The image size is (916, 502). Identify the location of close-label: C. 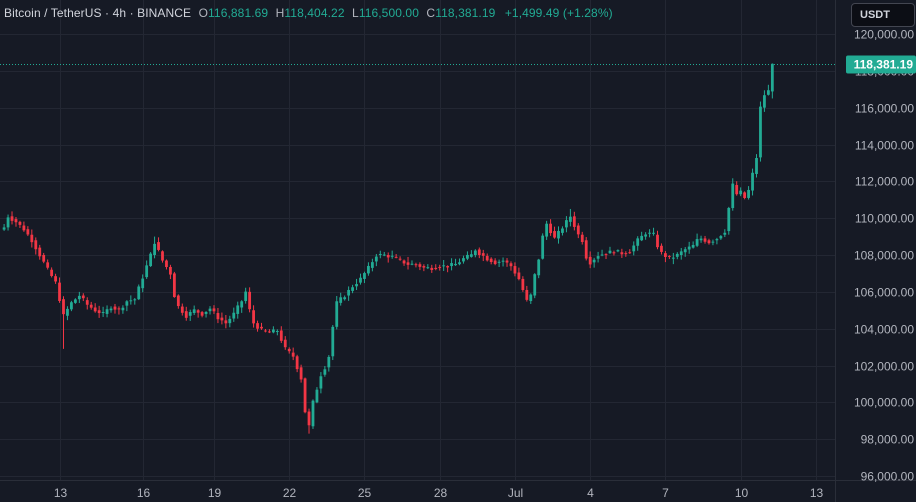
(431, 13).